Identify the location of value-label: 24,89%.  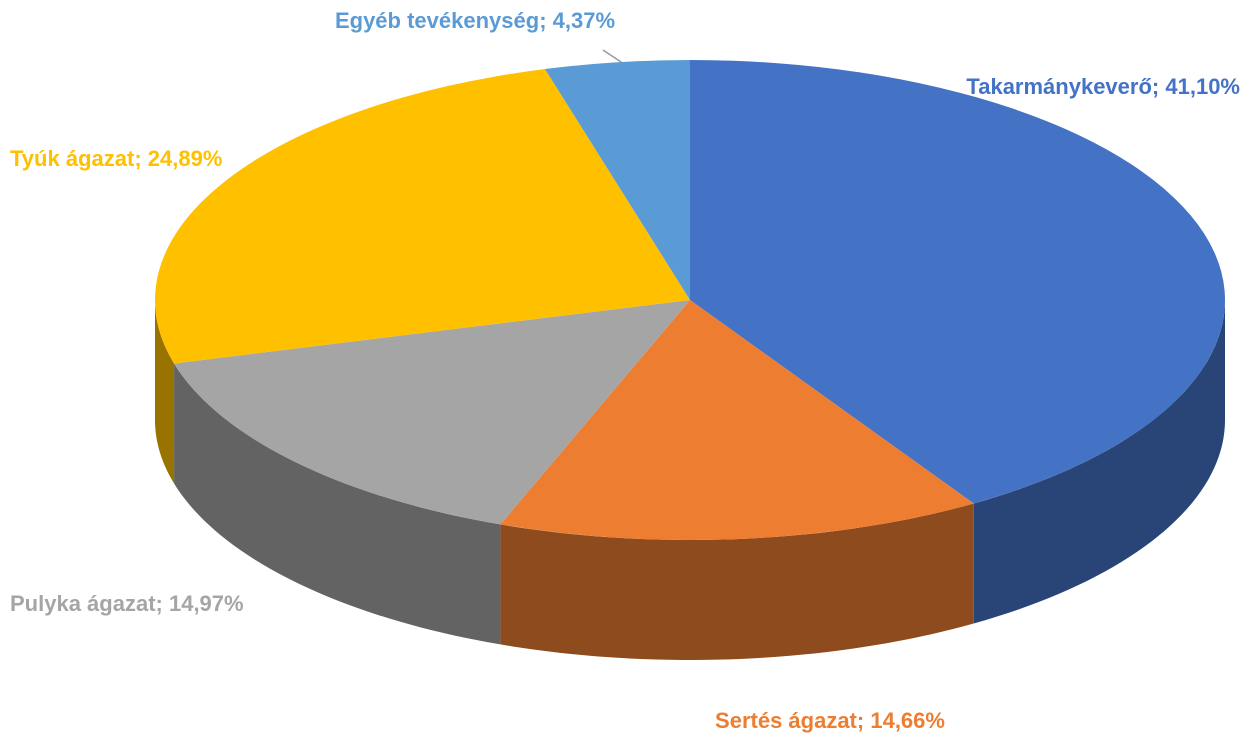
(185, 158).